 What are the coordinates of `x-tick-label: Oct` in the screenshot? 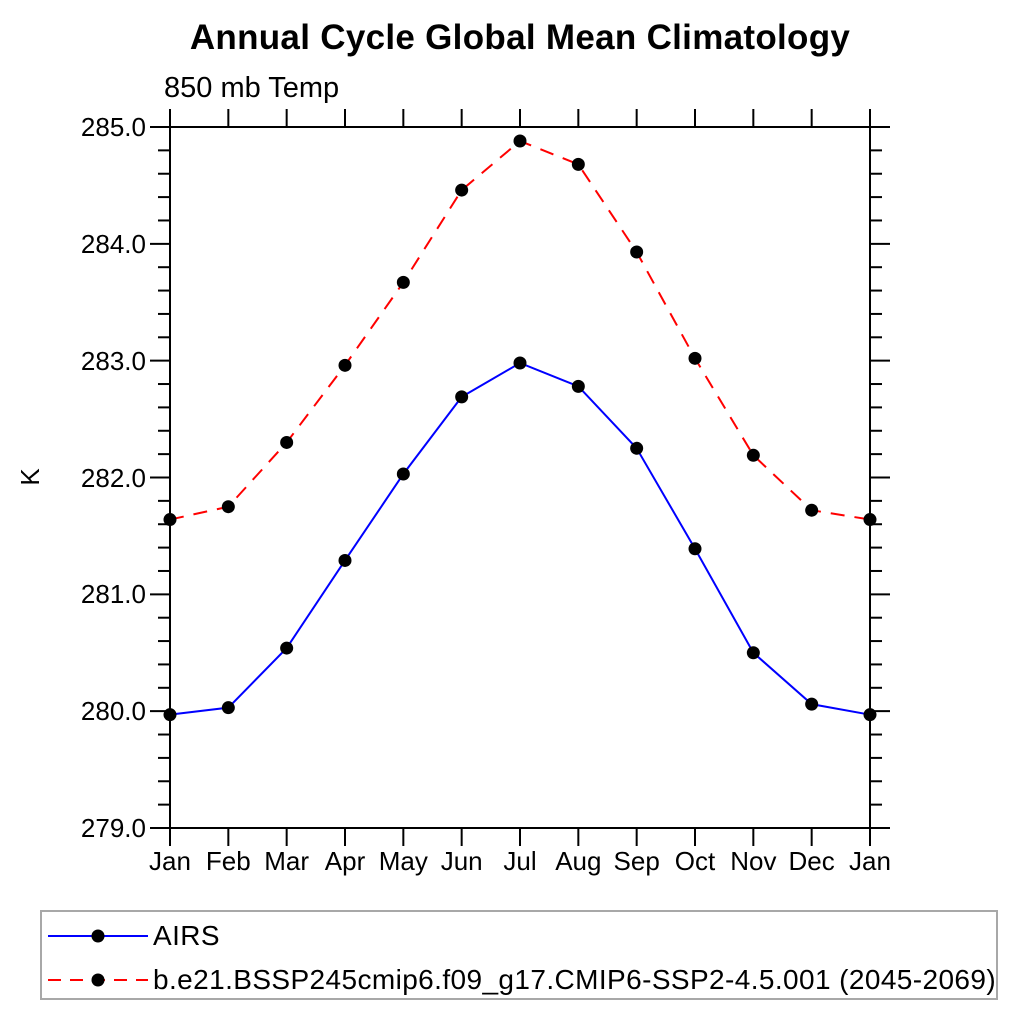 It's located at (695, 861).